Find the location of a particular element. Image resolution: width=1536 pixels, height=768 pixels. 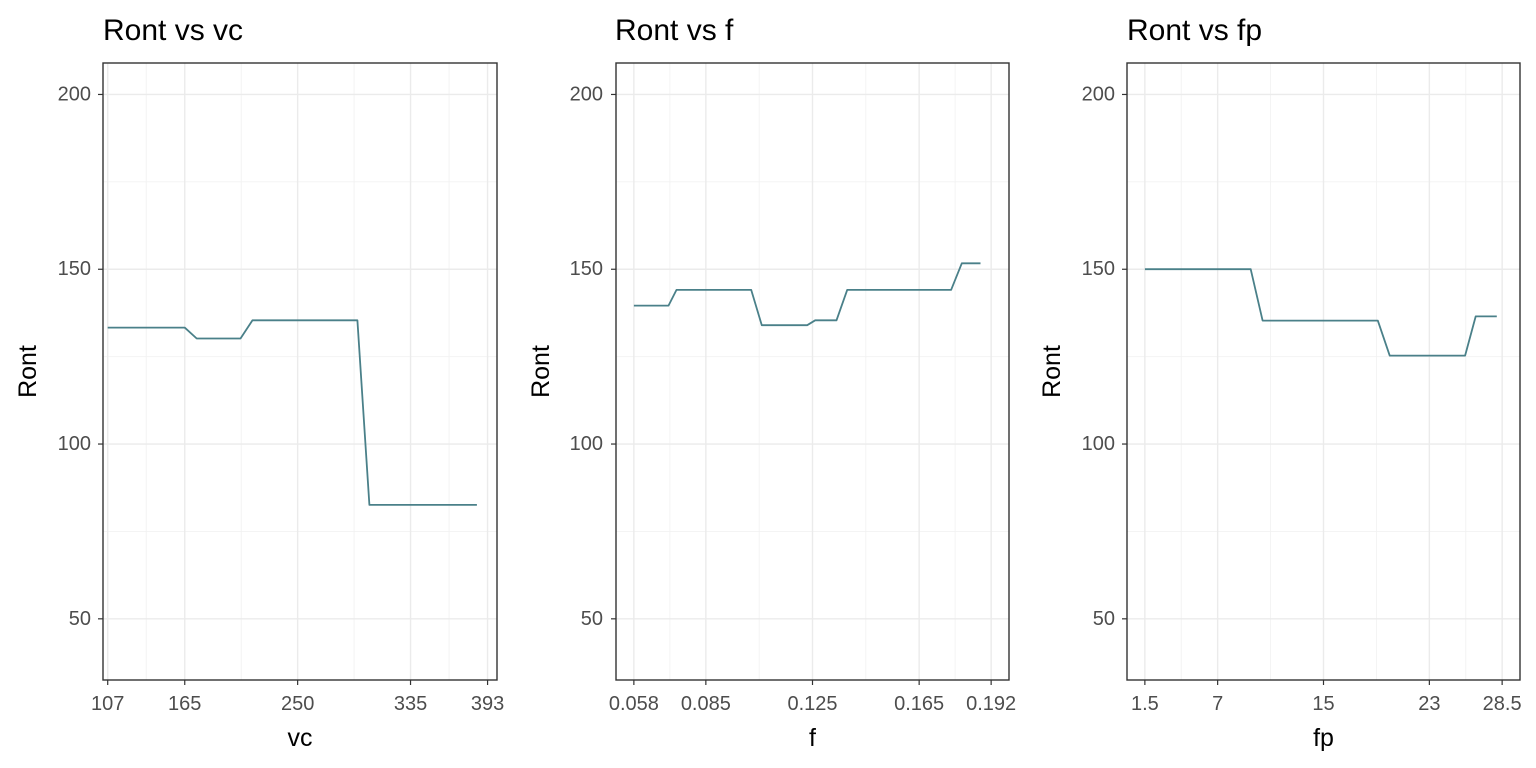

x-tick-label: 335 is located at coordinates (410, 704).